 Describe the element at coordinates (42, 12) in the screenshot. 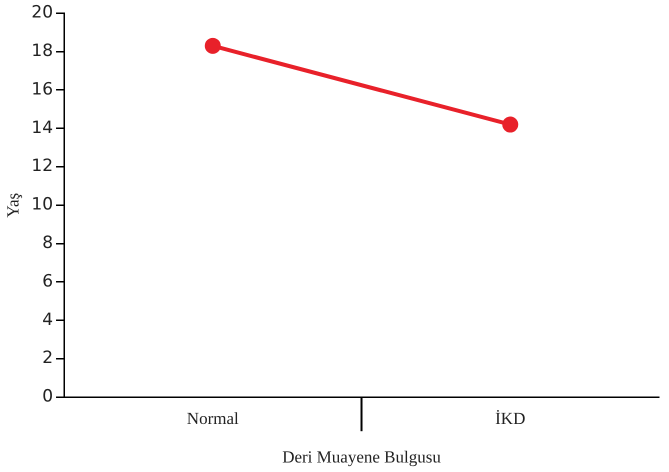

I see `y-tick-label: 20` at that location.